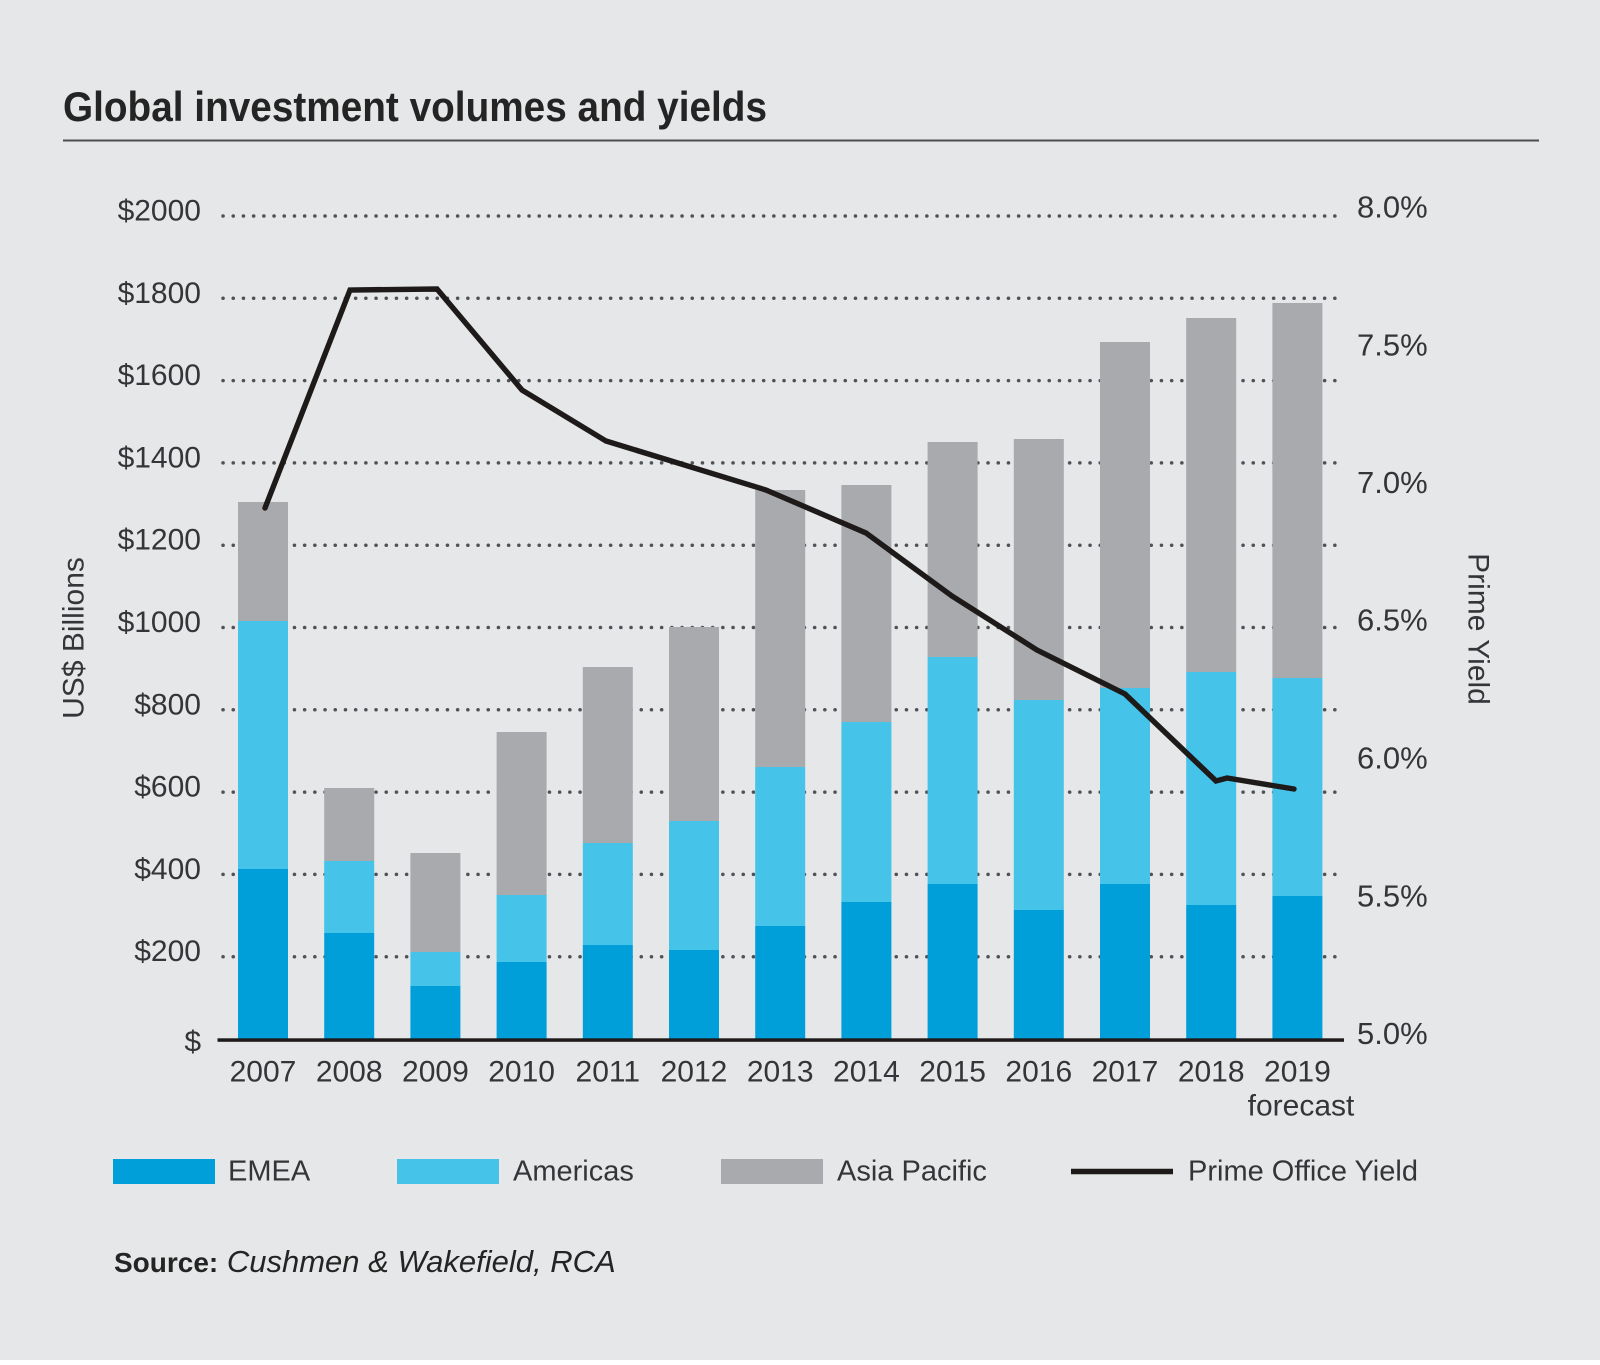 The height and width of the screenshot is (1365, 1600). I want to click on svg-text: $1200, so click(159, 540).